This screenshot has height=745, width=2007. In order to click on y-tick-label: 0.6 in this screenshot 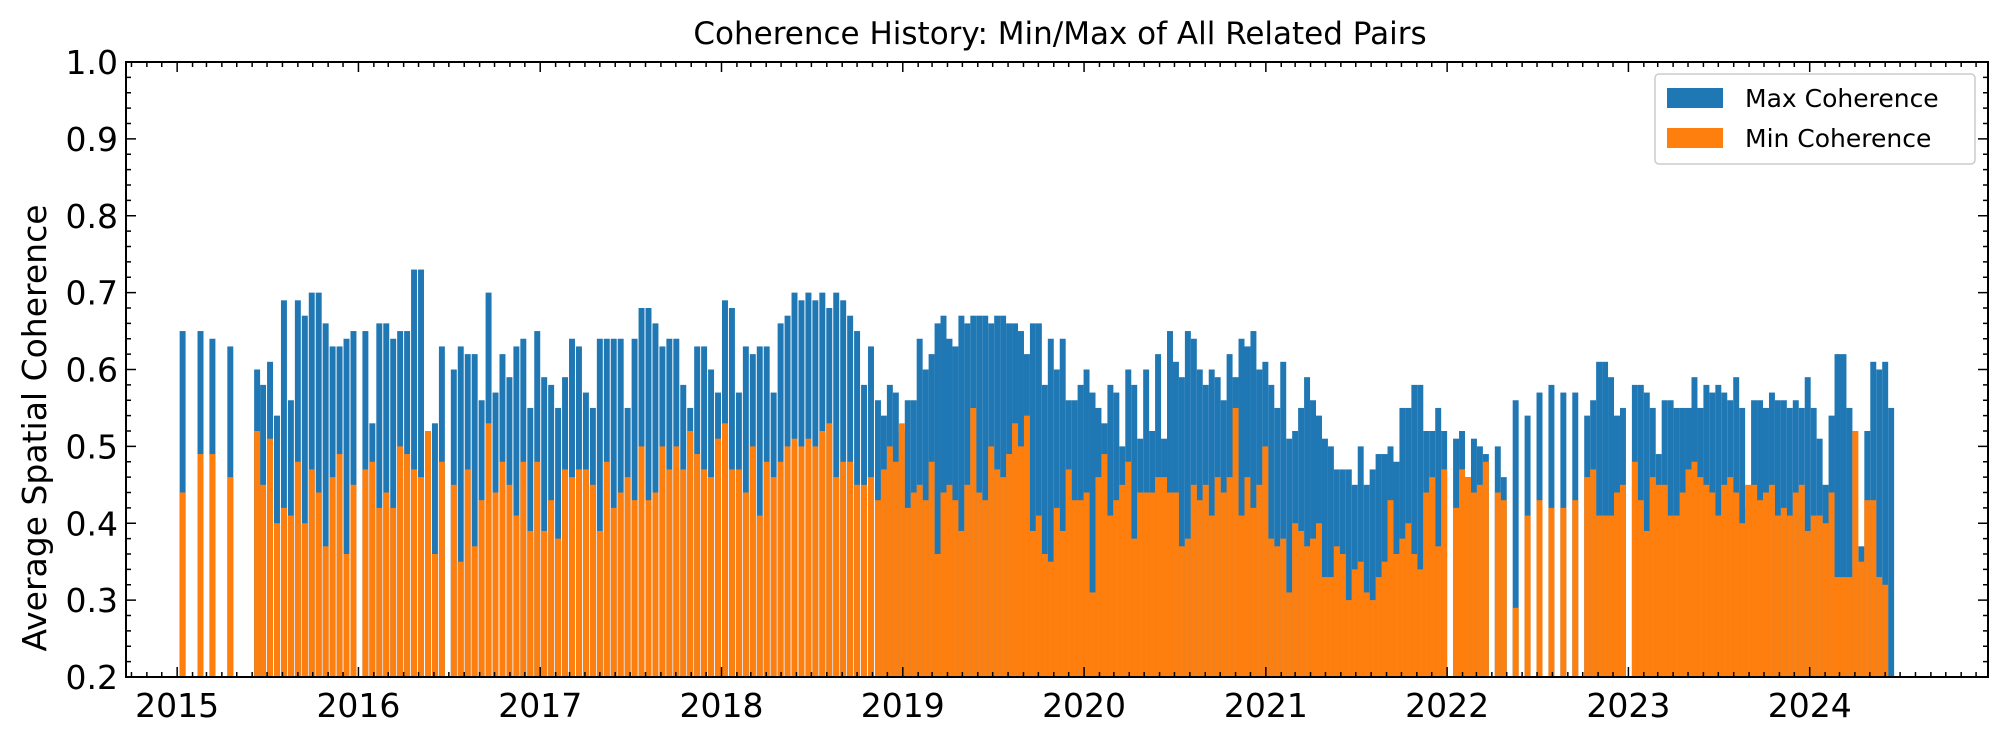, I will do `click(92, 370)`.